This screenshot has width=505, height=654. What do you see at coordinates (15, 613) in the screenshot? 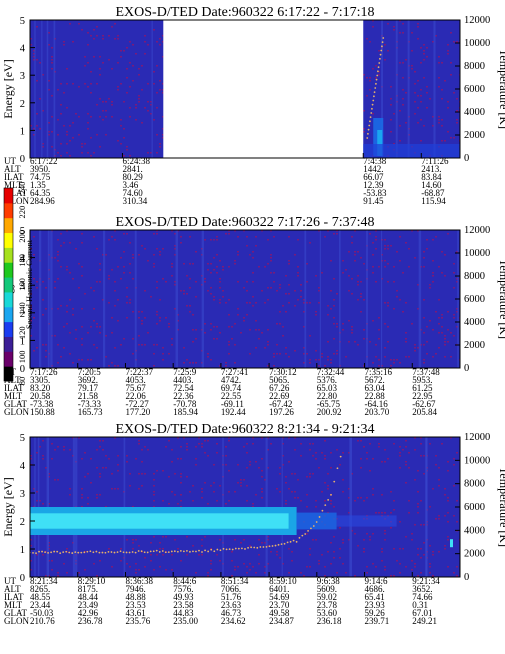
I see `table-row-label: GLAT` at bounding box center [15, 613].